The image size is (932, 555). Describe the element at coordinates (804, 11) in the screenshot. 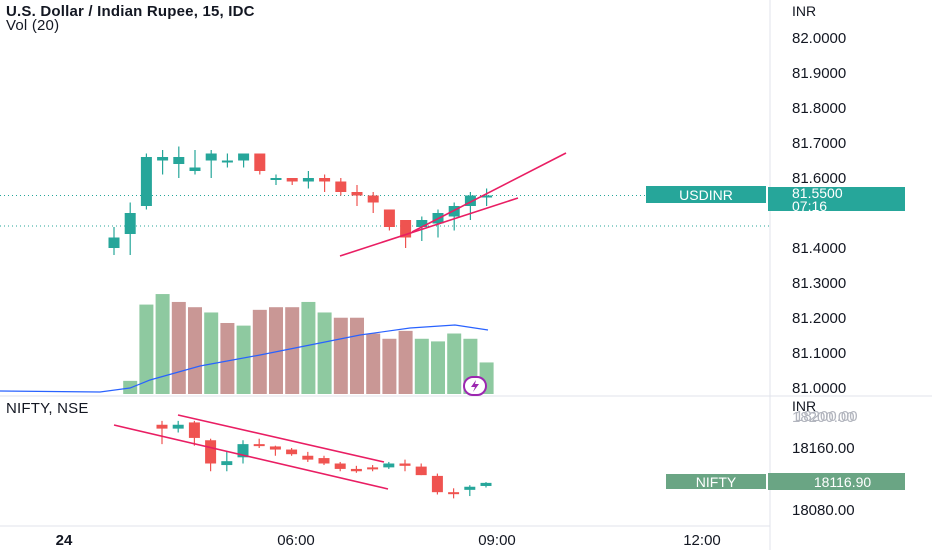

I see `upper-currency-label: INR` at that location.